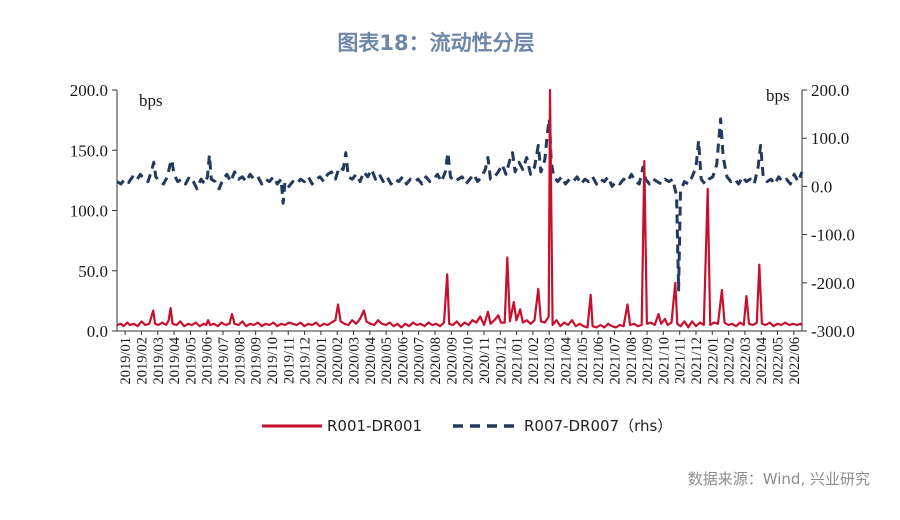  What do you see at coordinates (374, 426) in the screenshot?
I see `legend-label-r001: R001-DR001` at bounding box center [374, 426].